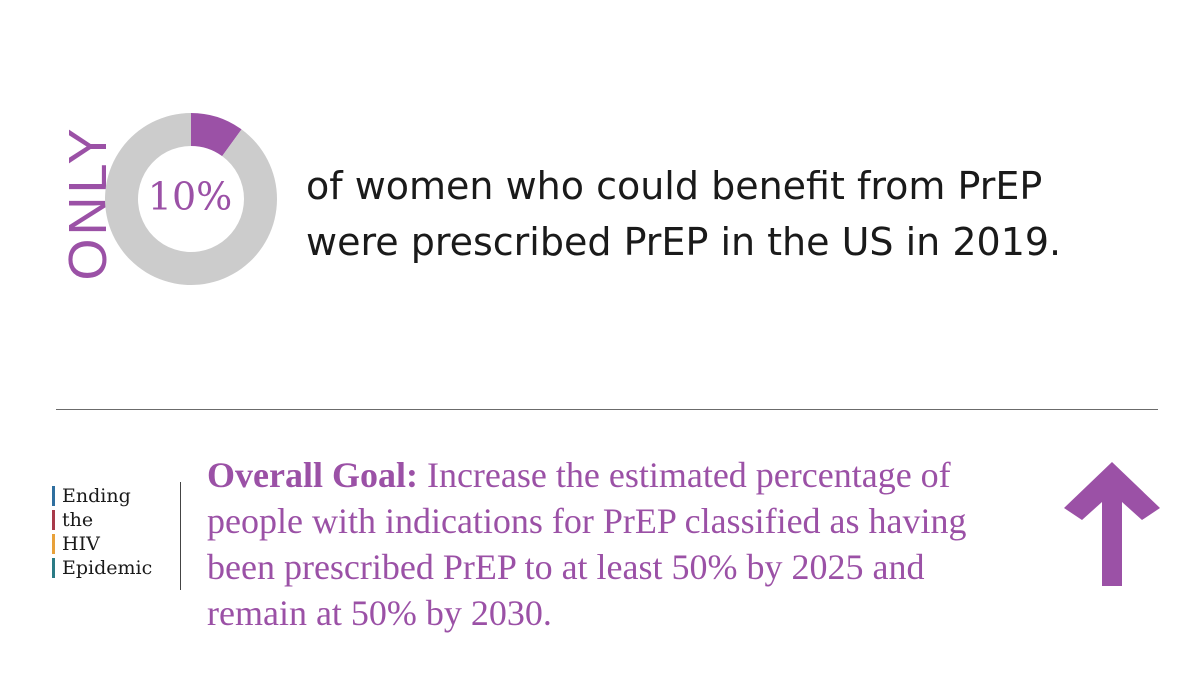 The width and height of the screenshot is (1200, 675). Describe the element at coordinates (53, 520) in the screenshot. I see `logo-bar-red` at that location.